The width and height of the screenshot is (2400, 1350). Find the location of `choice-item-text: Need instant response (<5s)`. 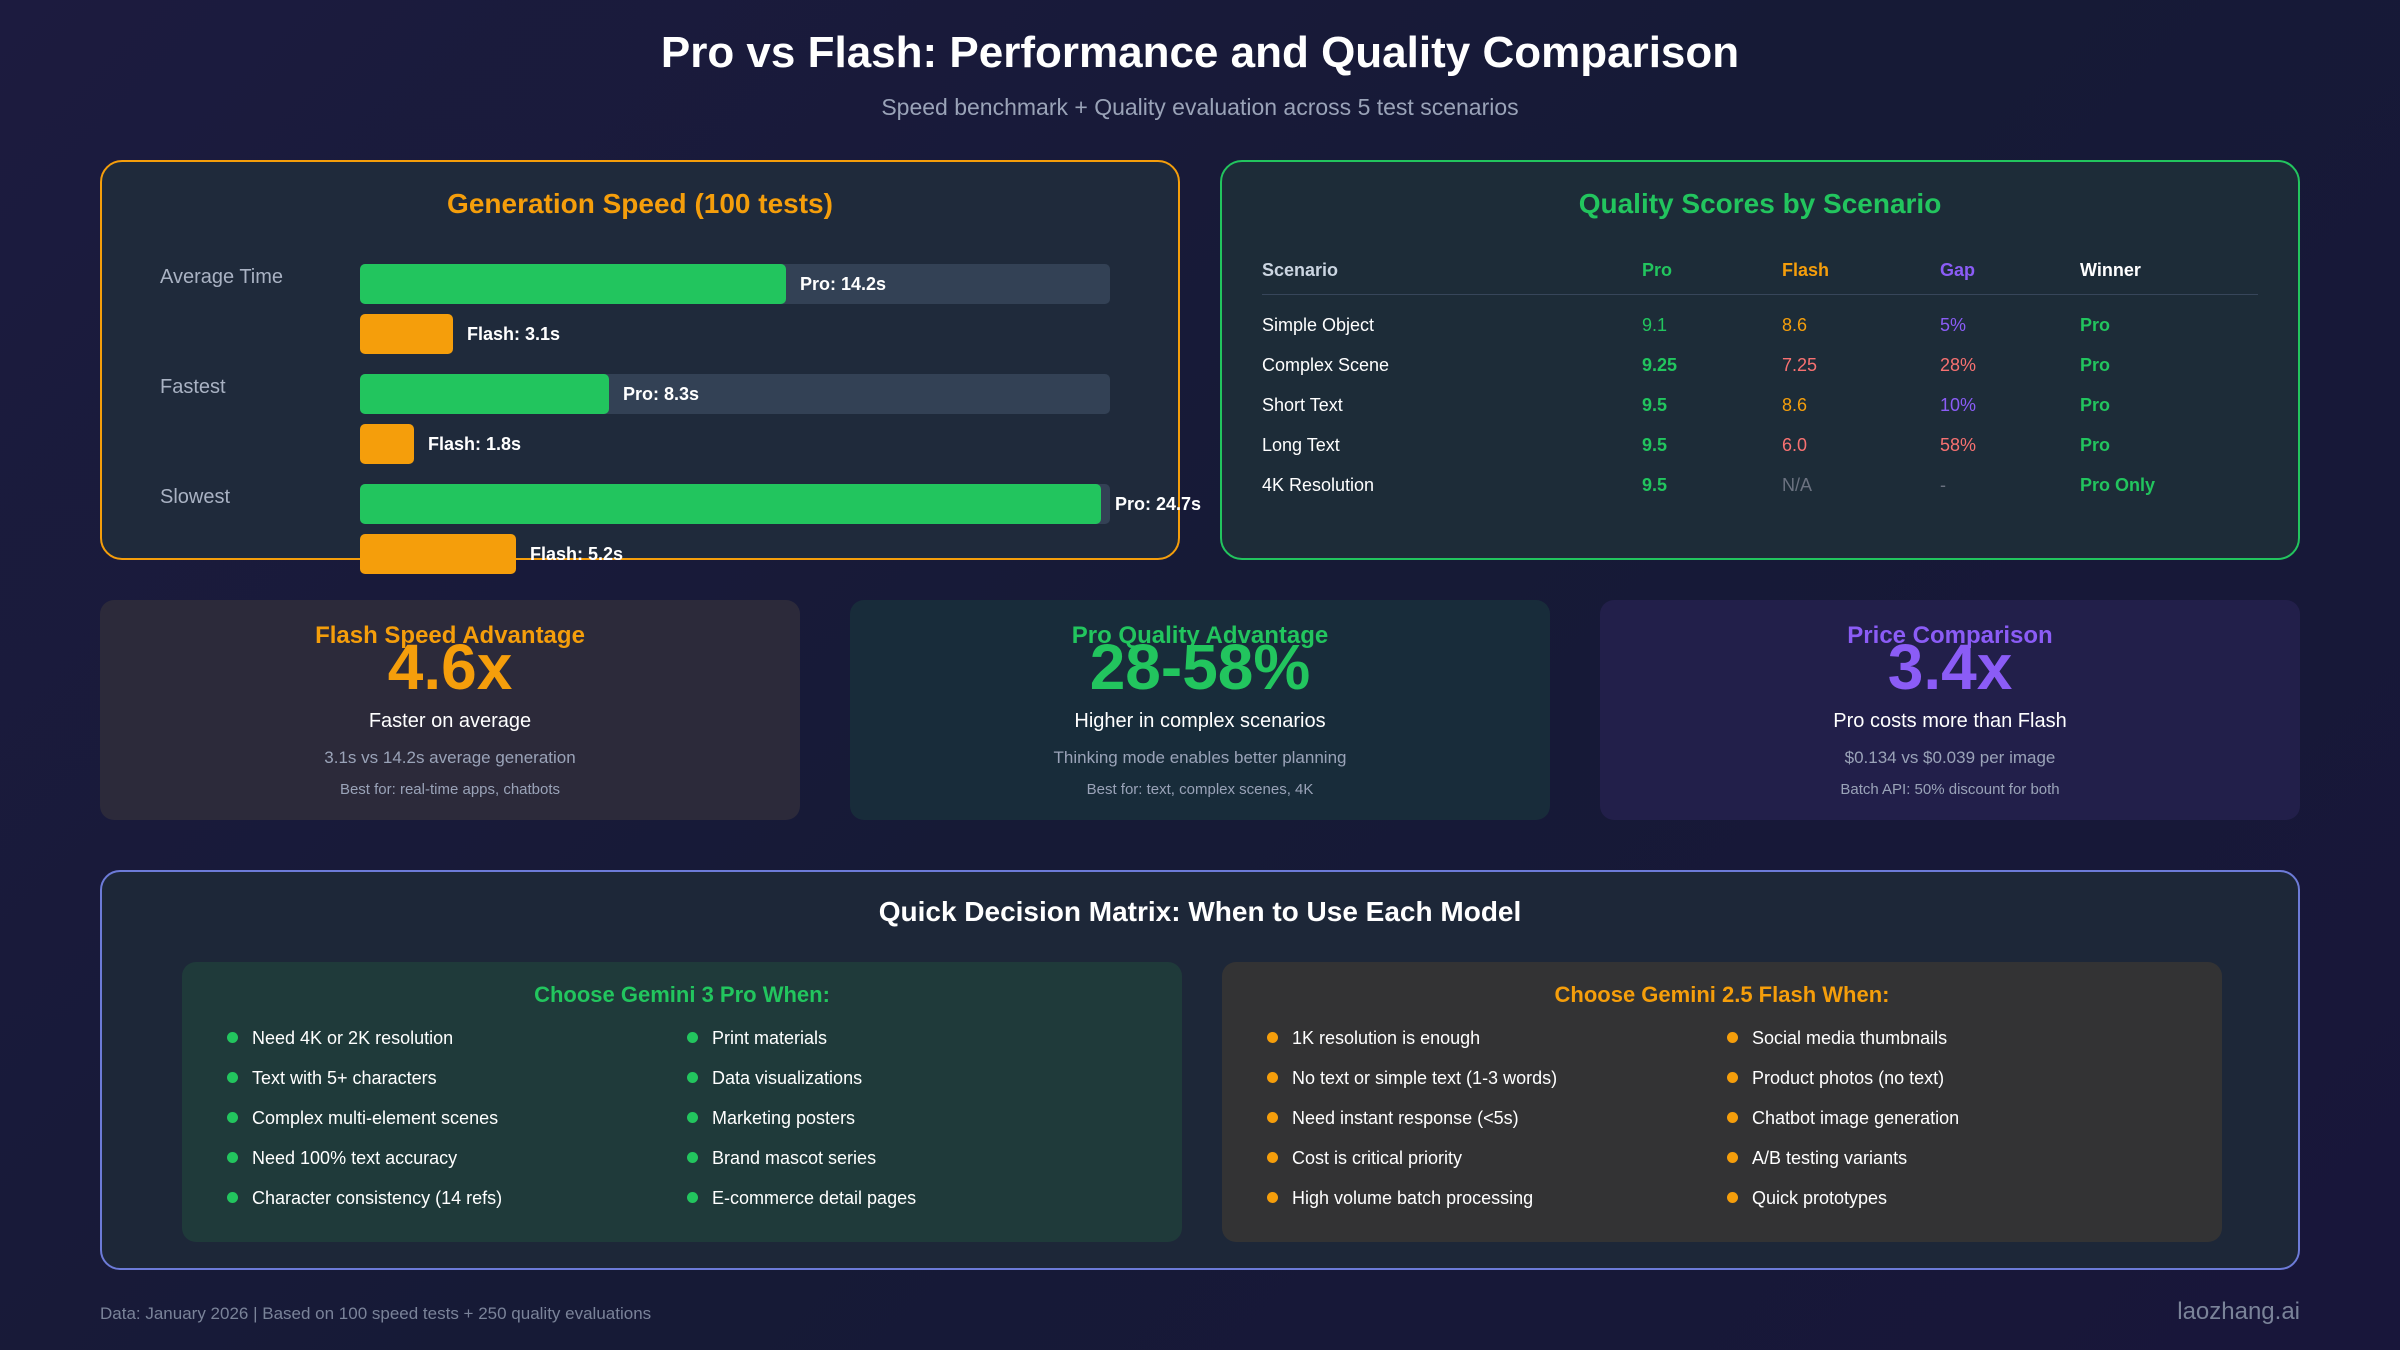

choice-item-text: Need instant response (<5s) is located at coordinates (1405, 1118).